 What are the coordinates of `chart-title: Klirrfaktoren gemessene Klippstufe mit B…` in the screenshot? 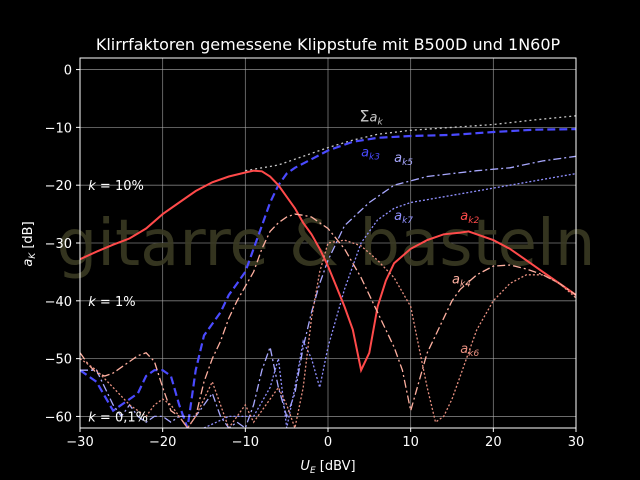 It's located at (328, 44).